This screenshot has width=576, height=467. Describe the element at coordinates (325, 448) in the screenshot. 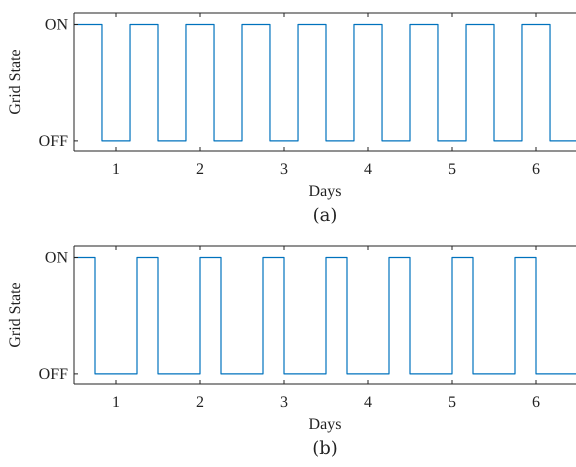

I see `text: (b)` at that location.